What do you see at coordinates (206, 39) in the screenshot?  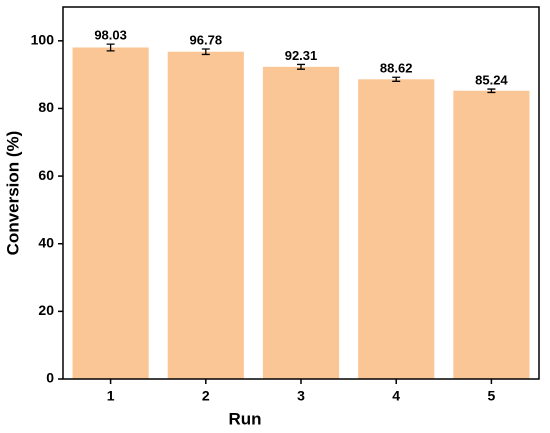 I see `value-label: 96.78` at bounding box center [206, 39].